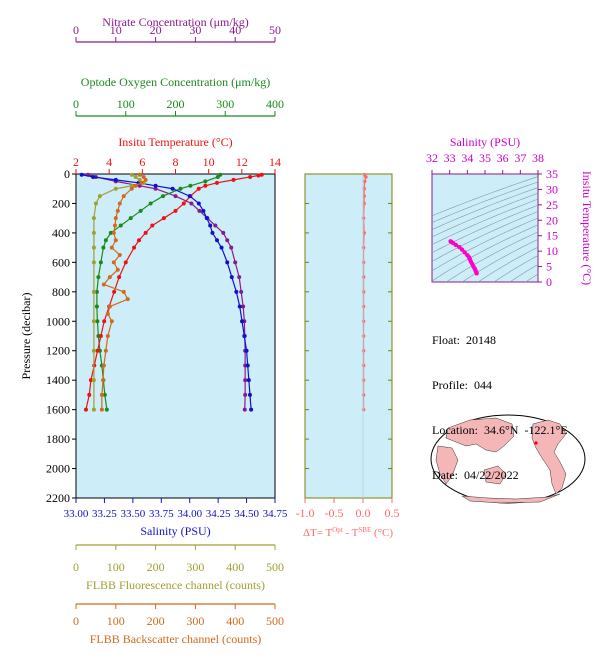 This screenshot has height=663, width=609. I want to click on nitrate-series-line, so click(166, 292).